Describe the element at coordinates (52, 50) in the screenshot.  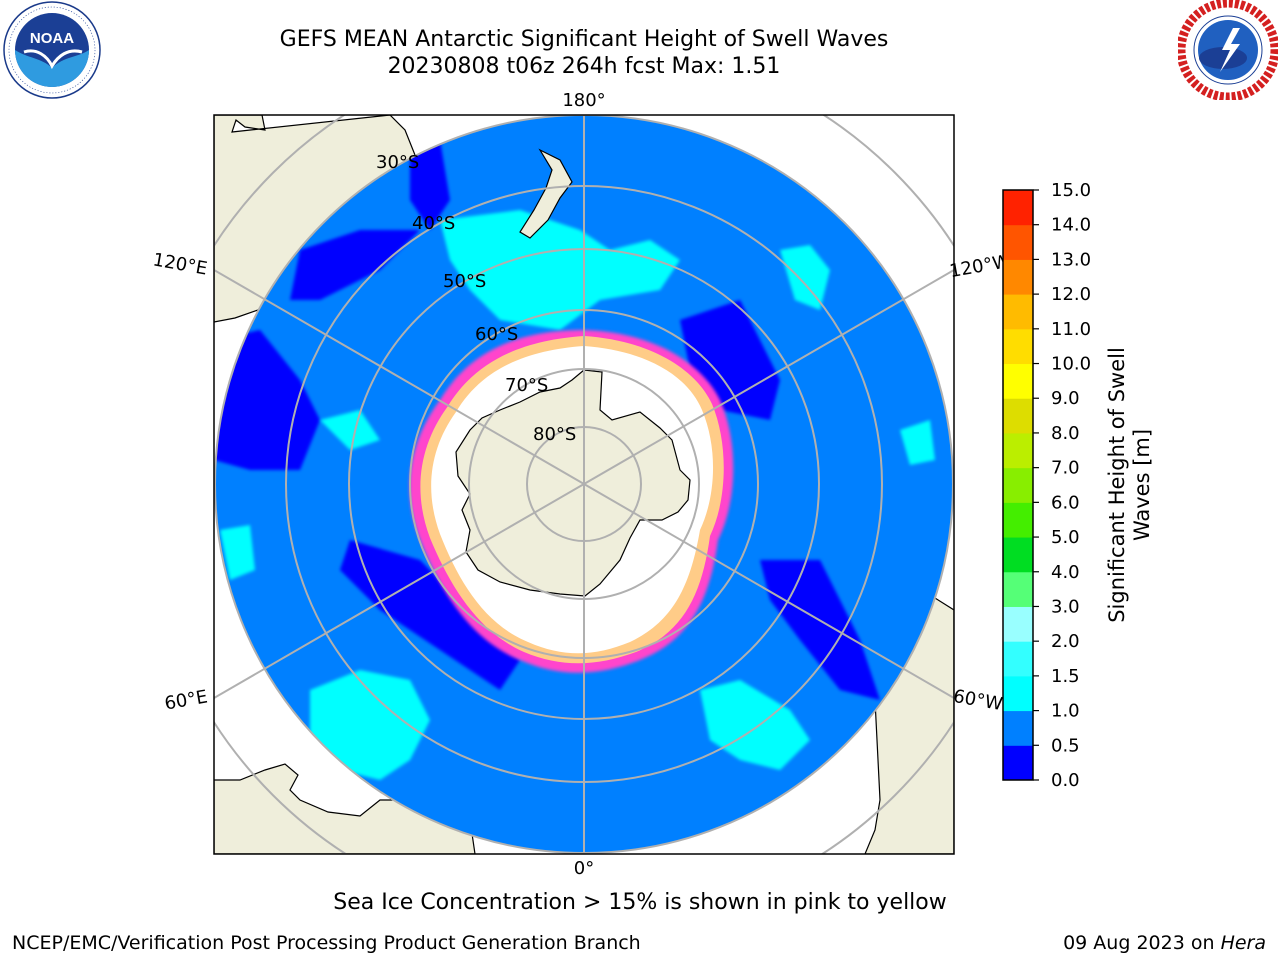
I see `noaa-logo: NOAA` at that location.